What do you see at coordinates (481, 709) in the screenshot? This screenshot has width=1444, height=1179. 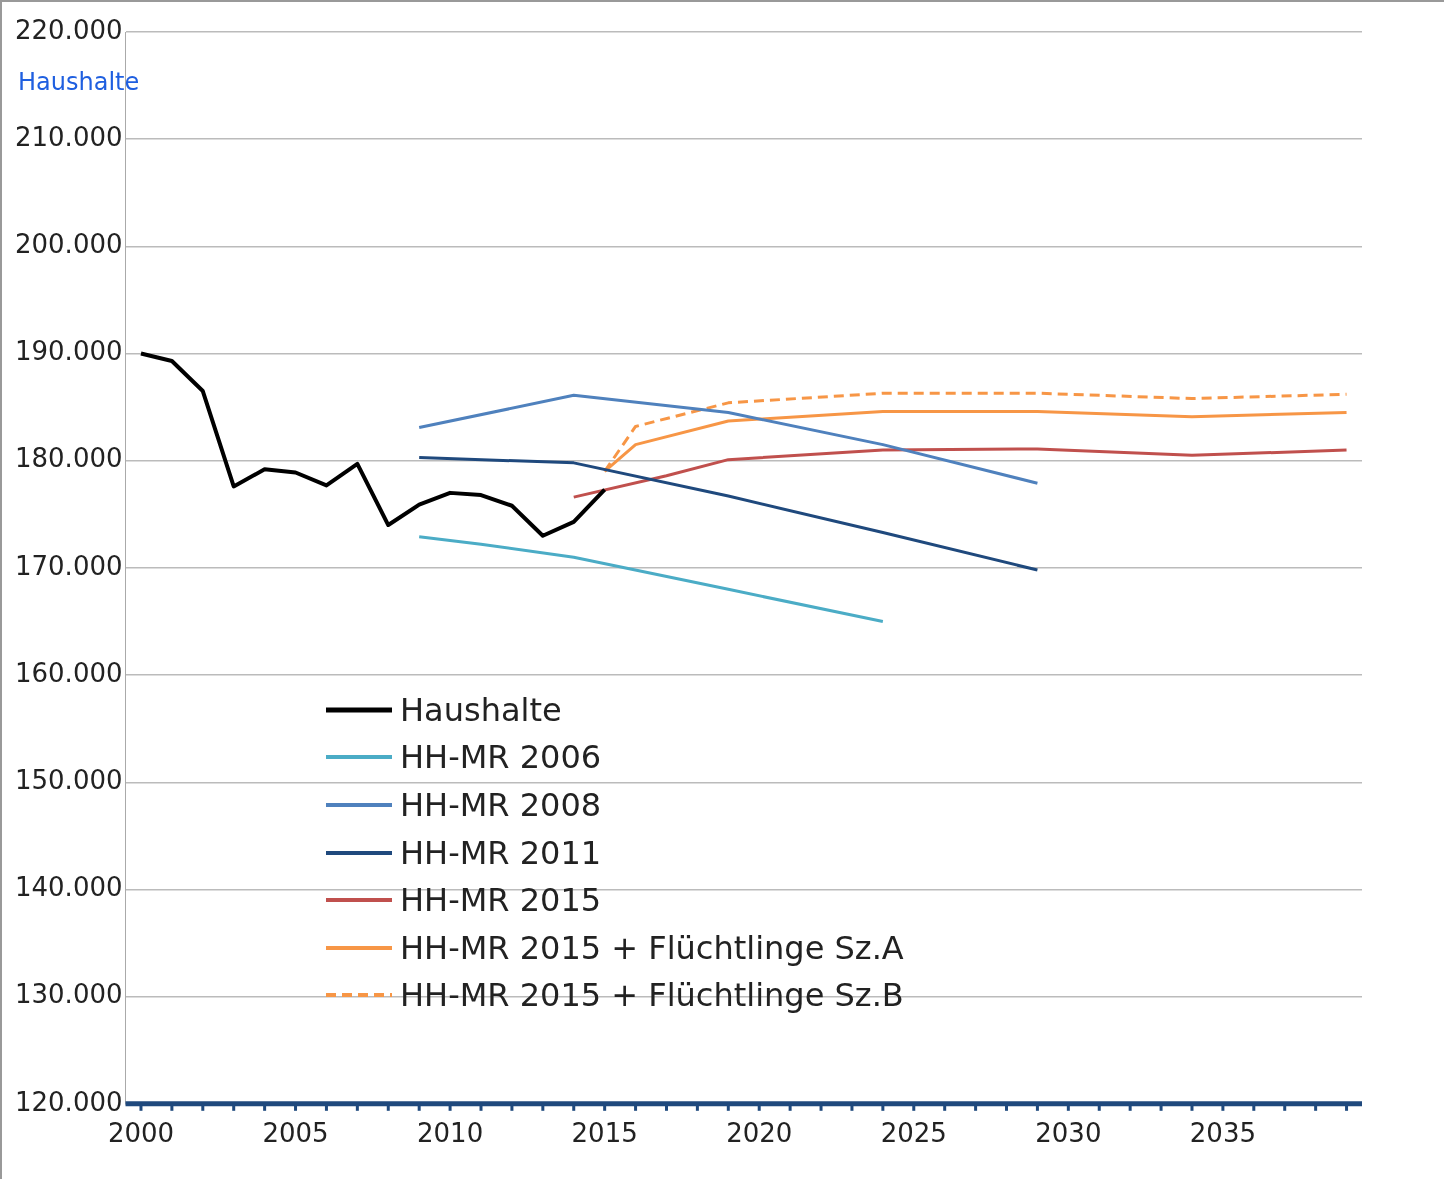 I see `legend-label: Haushalte` at bounding box center [481, 709].